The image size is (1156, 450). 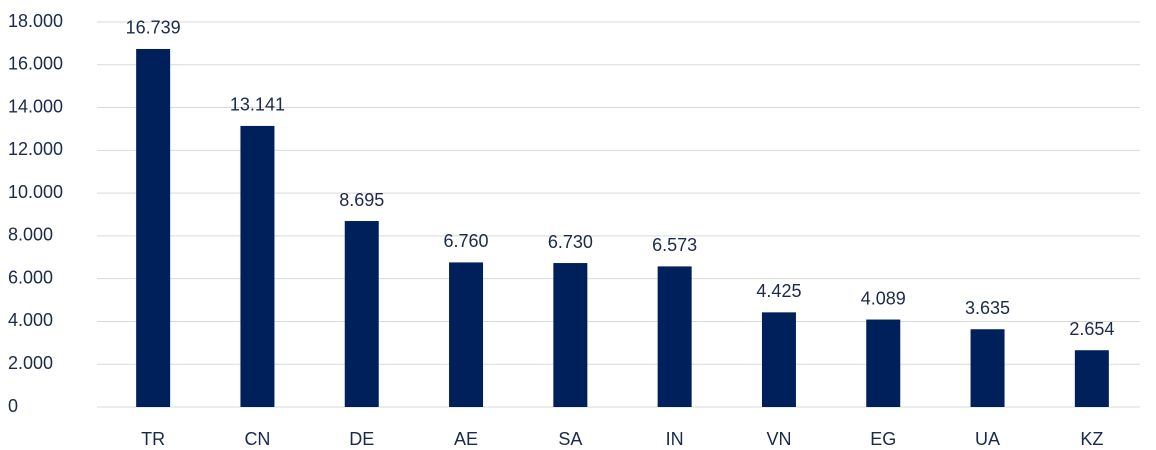 I want to click on x-tick-label: SA, so click(x=570, y=439).